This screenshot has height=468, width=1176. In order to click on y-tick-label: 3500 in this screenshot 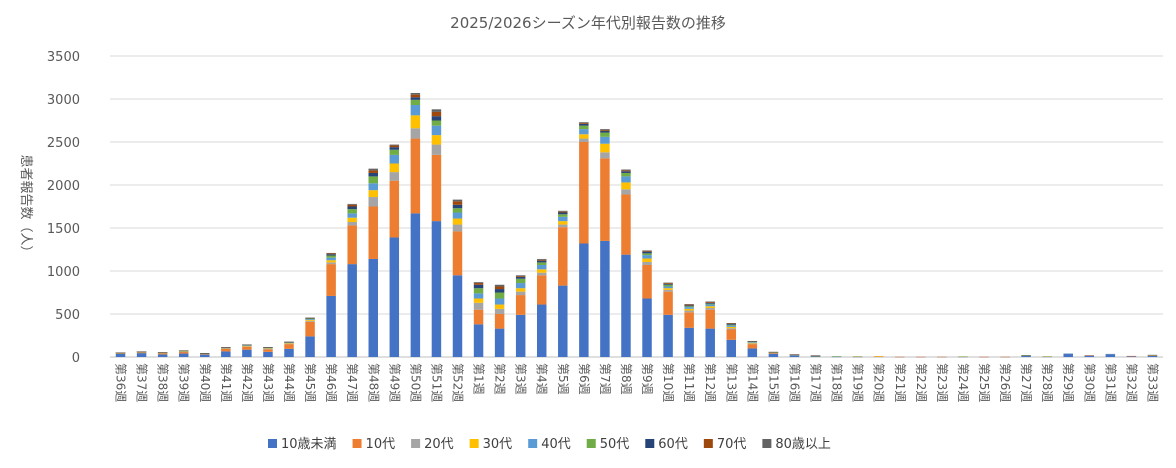, I will do `click(63, 57)`.